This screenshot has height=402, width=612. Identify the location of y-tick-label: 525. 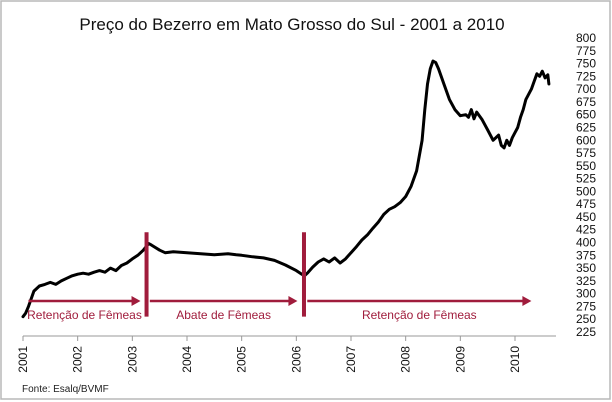
(586, 179).